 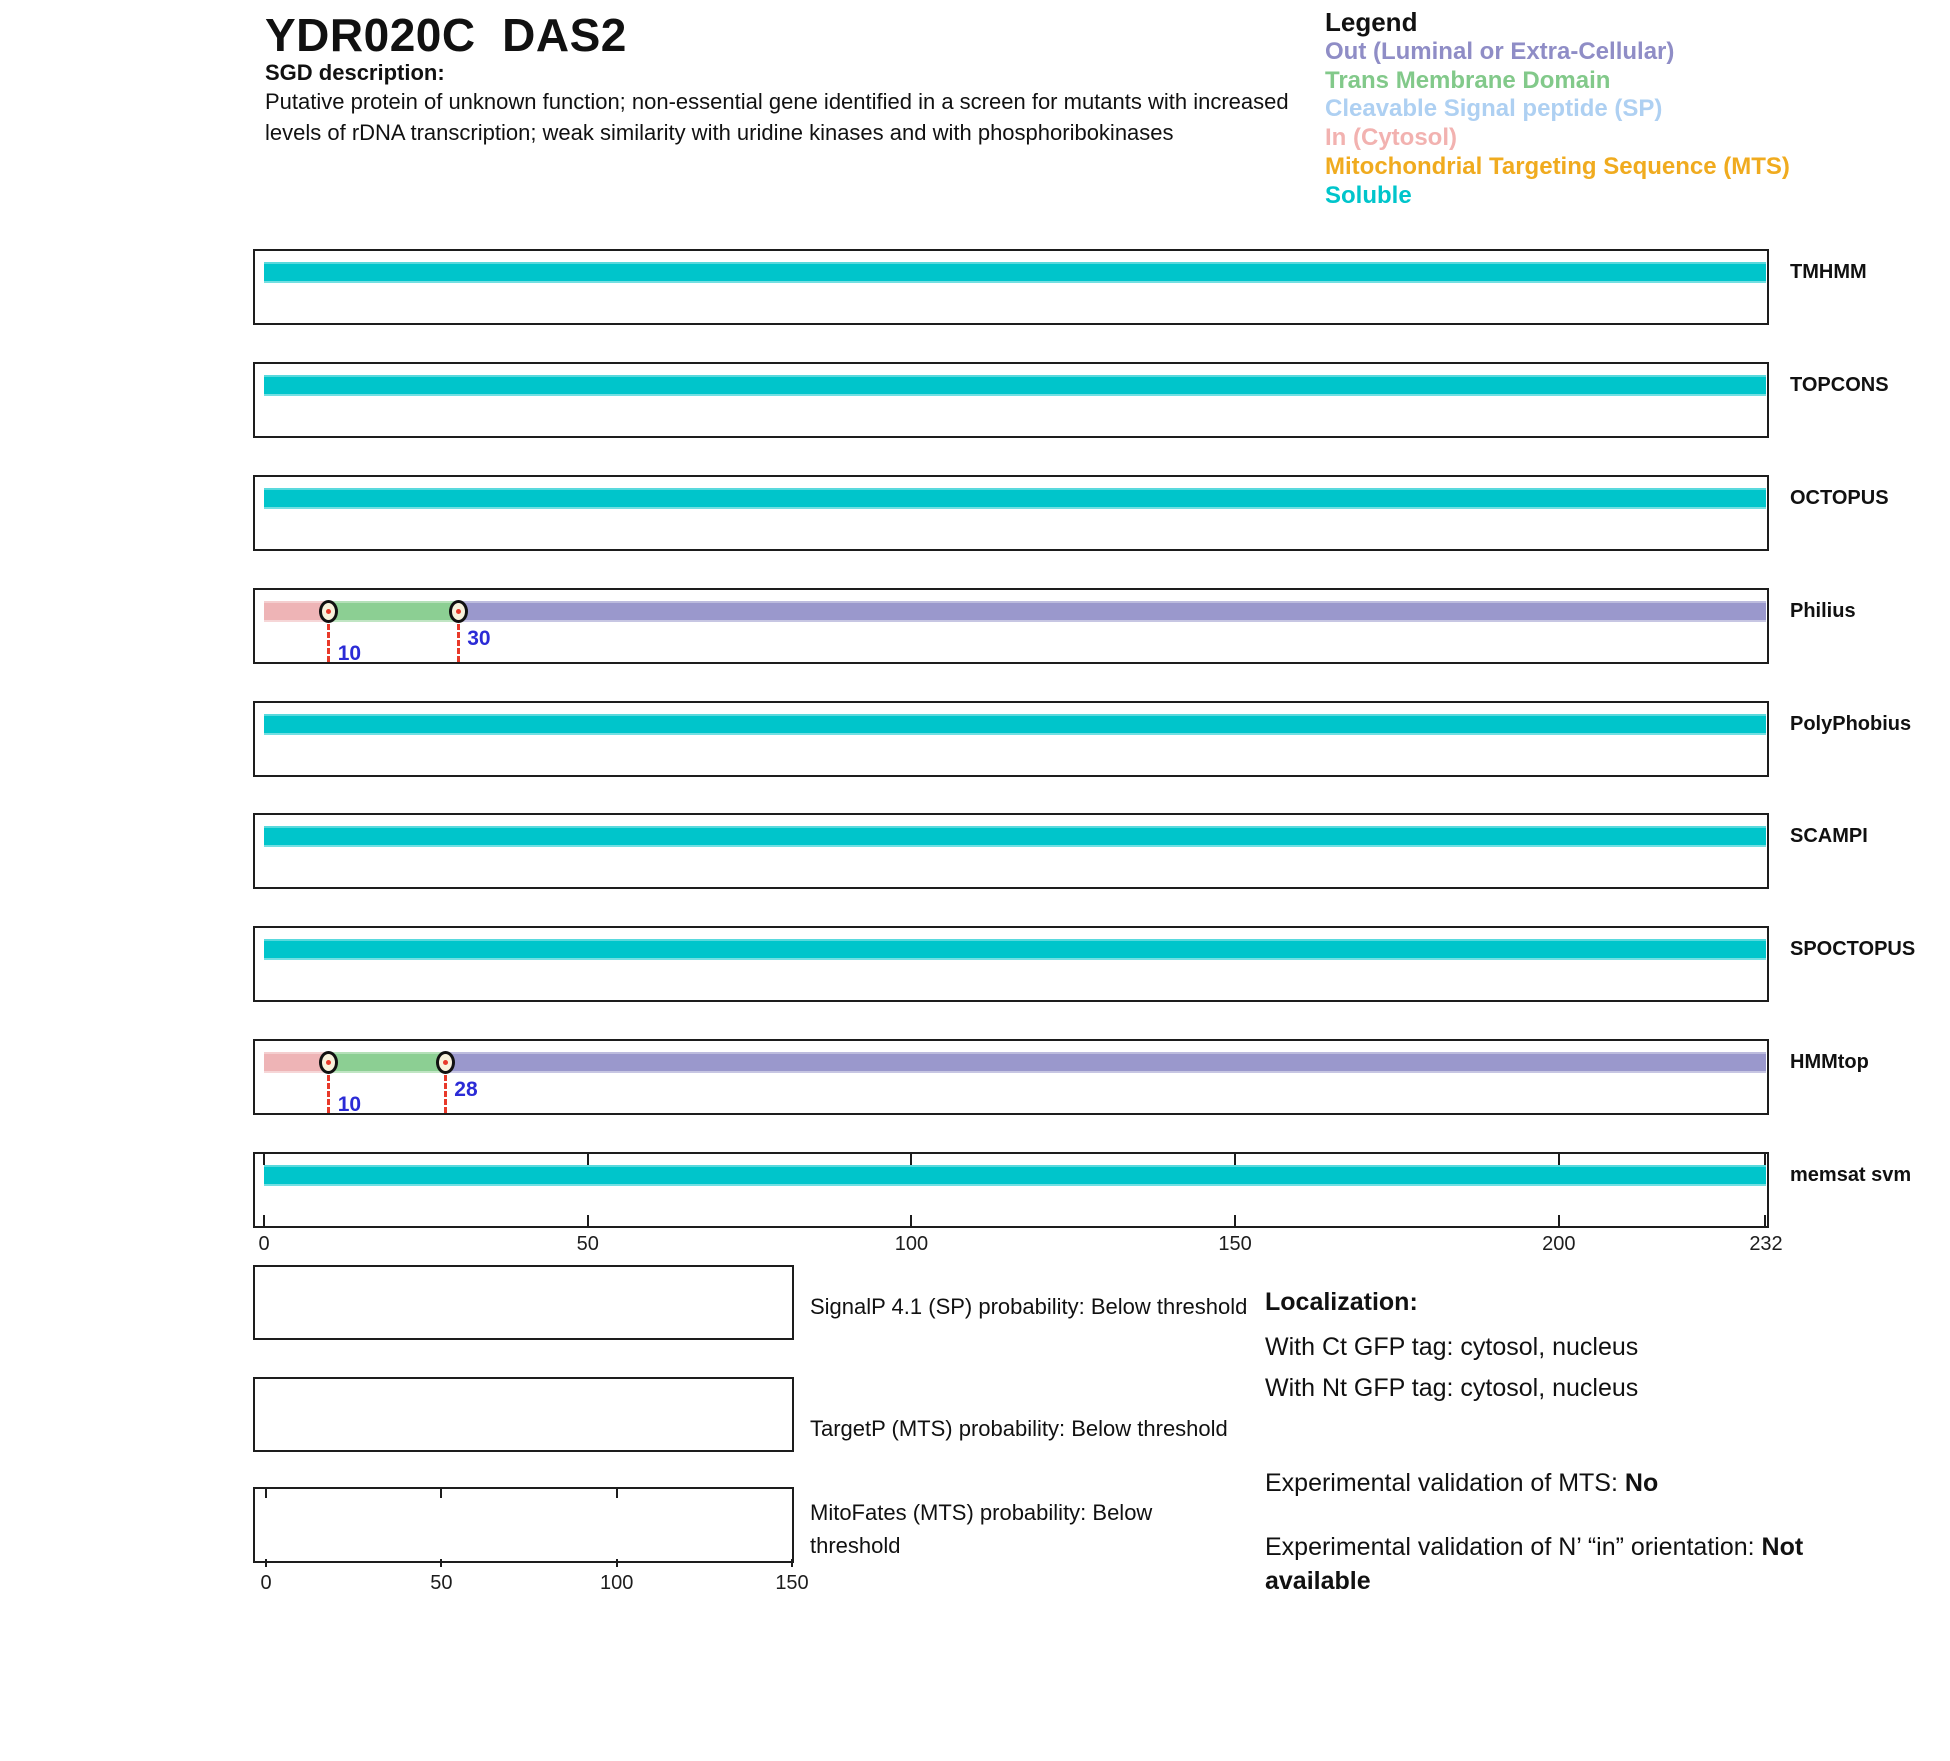 What do you see at coordinates (1445, 1483) in the screenshot?
I see `mts-validation-label: Experimental validation of MTS:` at bounding box center [1445, 1483].